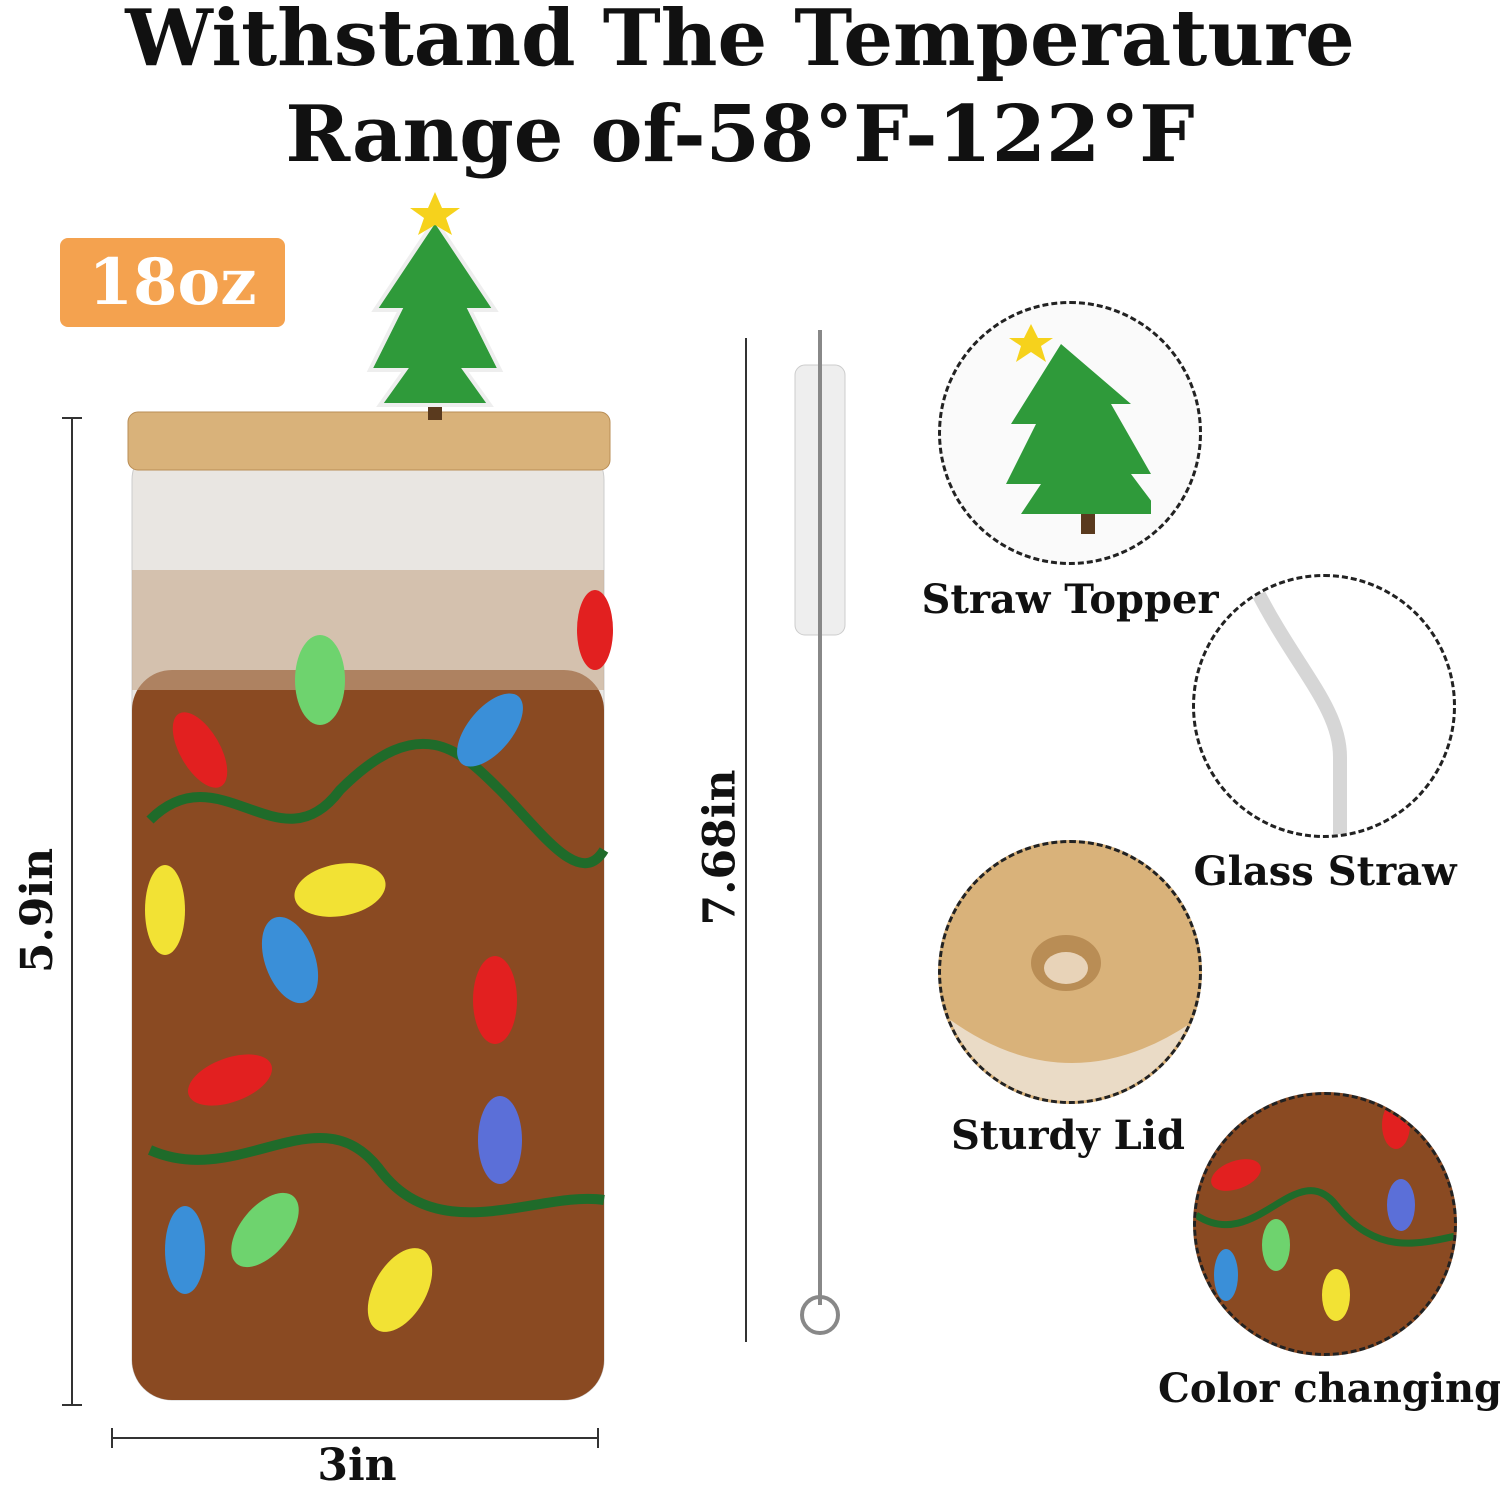  I want to click on feature-label-sturdy-lid: Sturdy Lid, so click(1068, 1135).